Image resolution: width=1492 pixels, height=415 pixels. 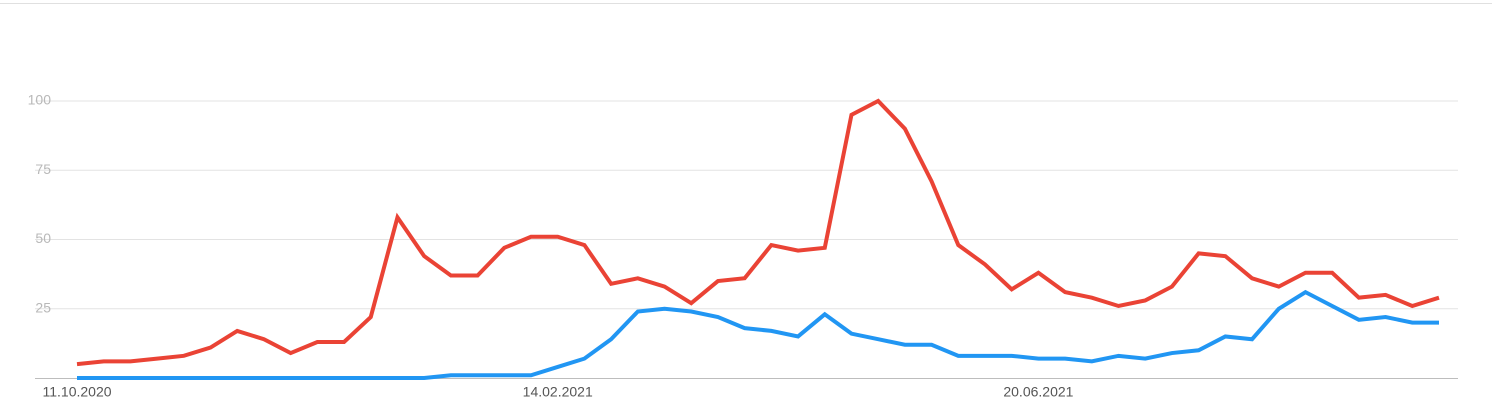 What do you see at coordinates (1038, 392) in the screenshot?
I see `x-tick-label: 20.06.2021` at bounding box center [1038, 392].